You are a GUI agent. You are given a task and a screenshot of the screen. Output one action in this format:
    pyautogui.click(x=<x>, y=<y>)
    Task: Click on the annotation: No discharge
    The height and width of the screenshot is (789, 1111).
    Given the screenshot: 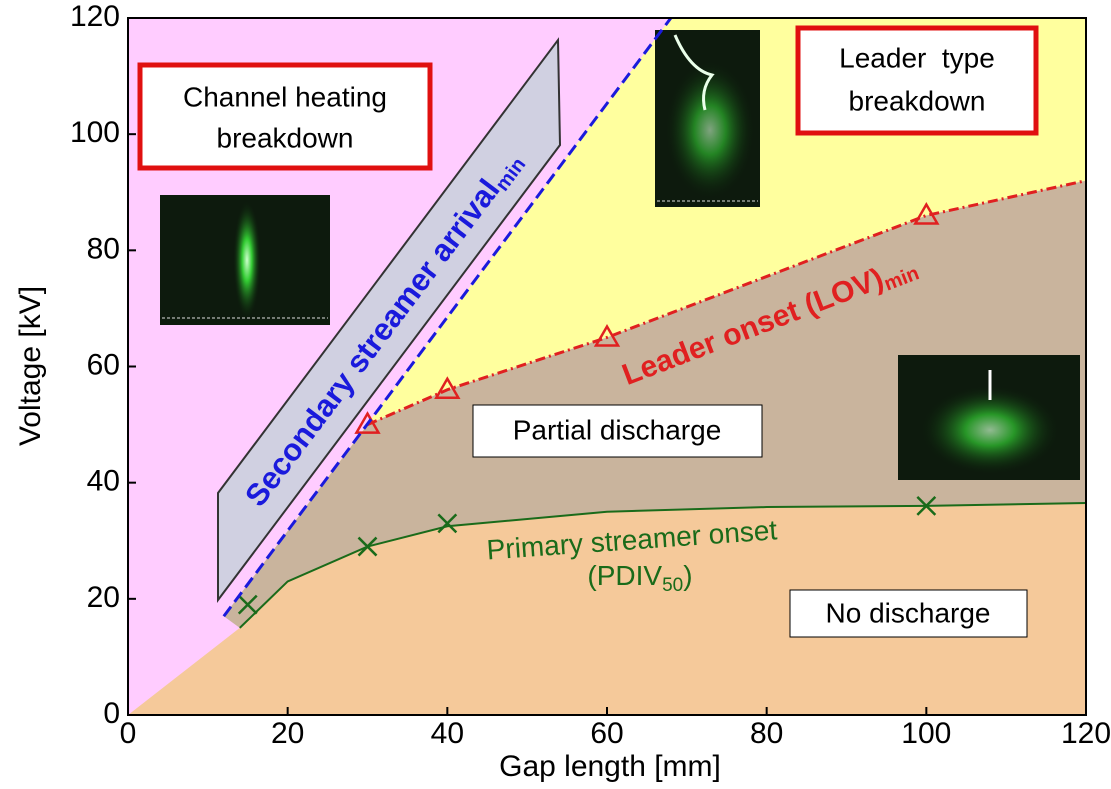 What is the action you would take?
    pyautogui.click(x=908, y=612)
    